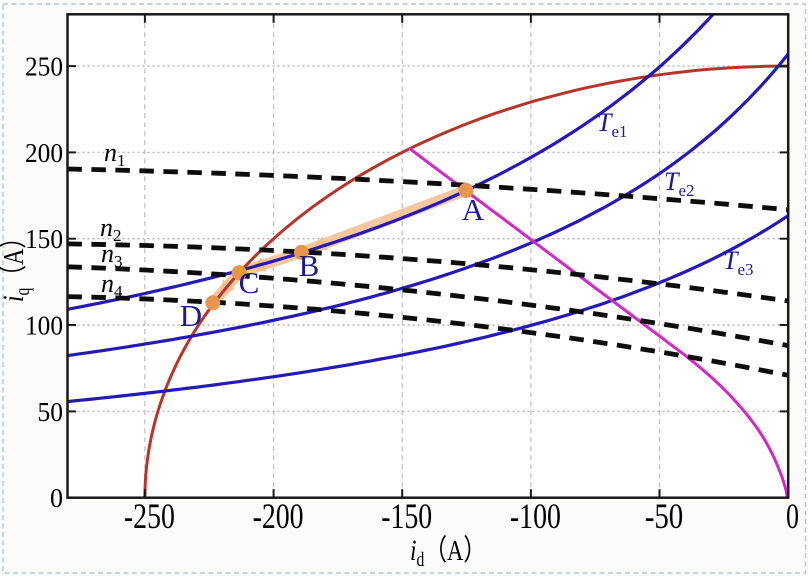  What do you see at coordinates (535, 516) in the screenshot?
I see `svg-text: -100` at bounding box center [535, 516].